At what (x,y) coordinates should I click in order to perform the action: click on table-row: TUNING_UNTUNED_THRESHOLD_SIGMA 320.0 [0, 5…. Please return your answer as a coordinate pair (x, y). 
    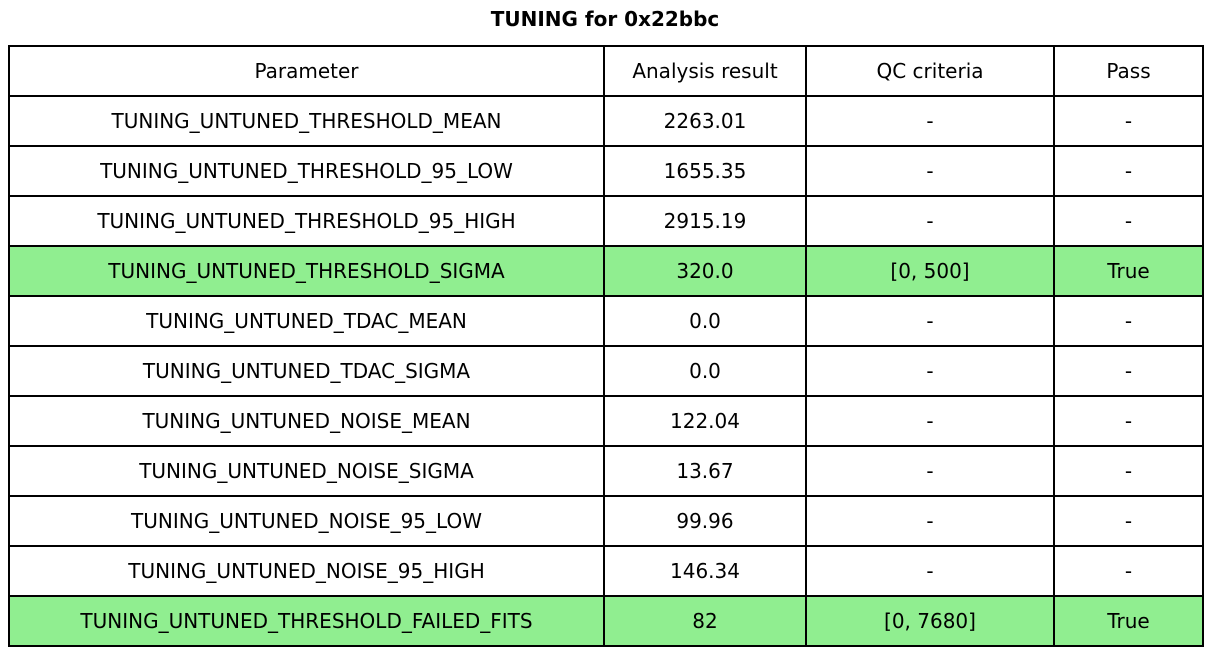
    Looking at the image, I should click on (606, 271).